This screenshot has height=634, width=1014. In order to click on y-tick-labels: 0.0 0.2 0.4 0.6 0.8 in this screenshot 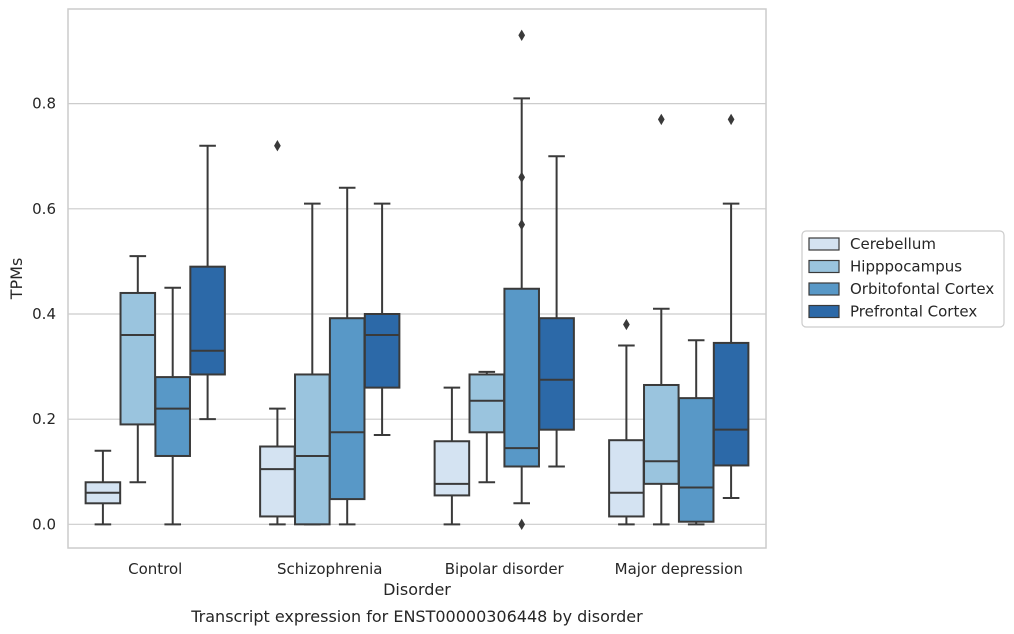, I will do `click(44, 314)`.